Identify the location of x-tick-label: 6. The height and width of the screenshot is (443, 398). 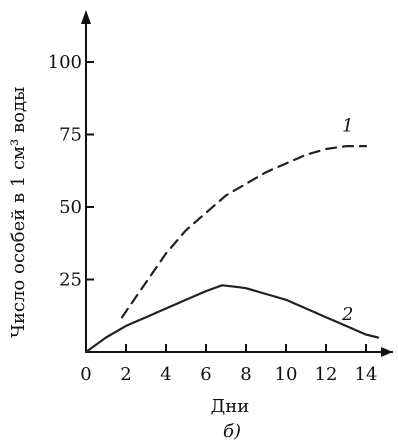
(205, 374).